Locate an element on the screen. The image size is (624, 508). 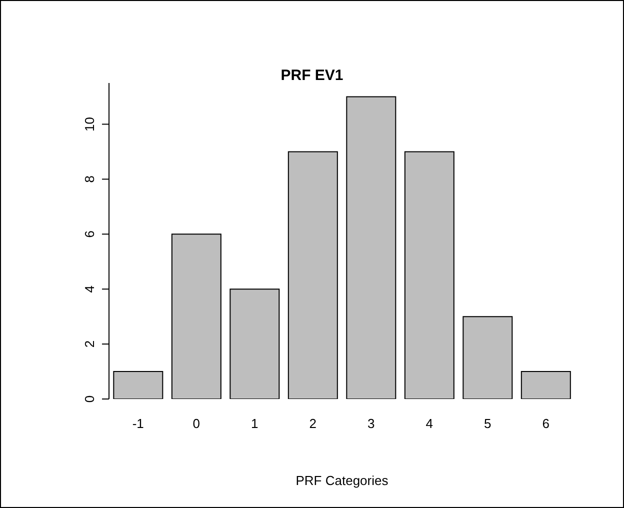
y-tick-label: 2 is located at coordinates (89, 344).